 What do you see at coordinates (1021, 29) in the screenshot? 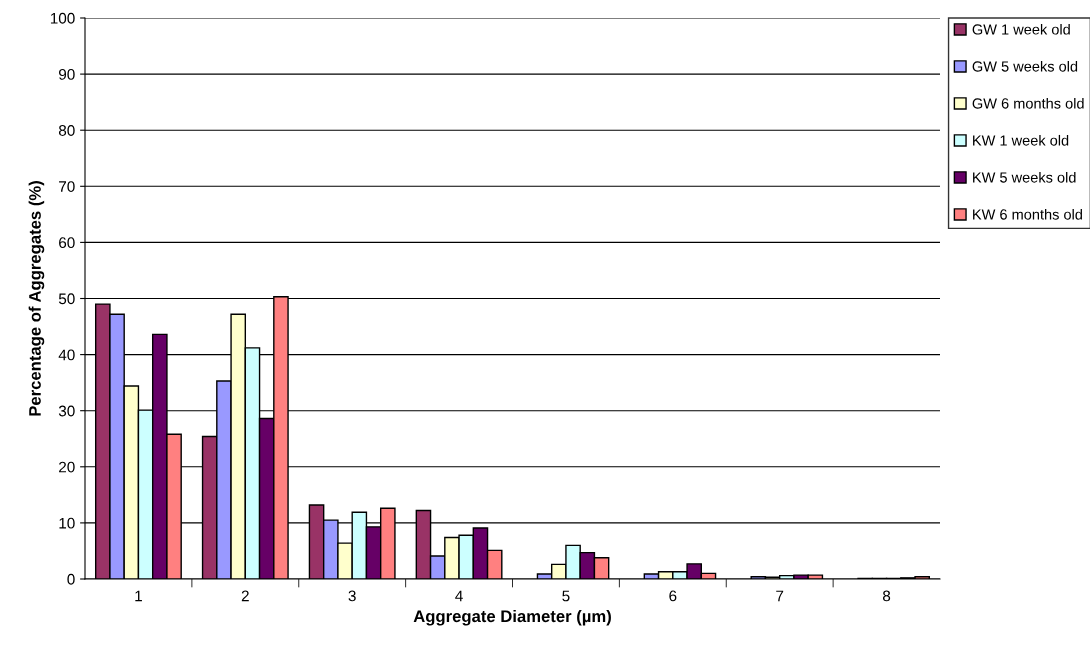
I see `legend-label: GW 1 week old` at bounding box center [1021, 29].